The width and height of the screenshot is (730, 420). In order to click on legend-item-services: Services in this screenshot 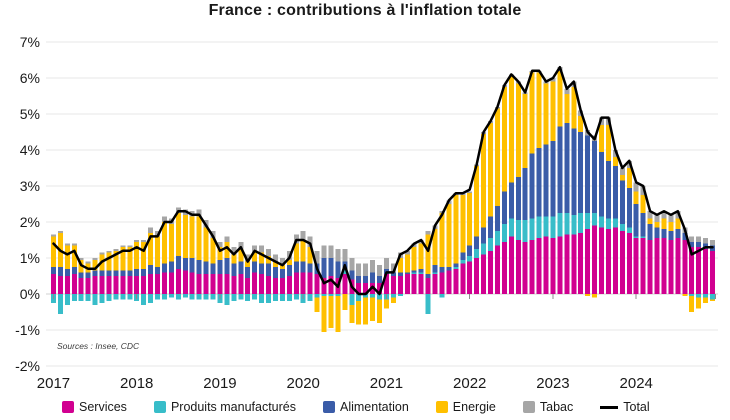, I will do `click(94, 407)`.